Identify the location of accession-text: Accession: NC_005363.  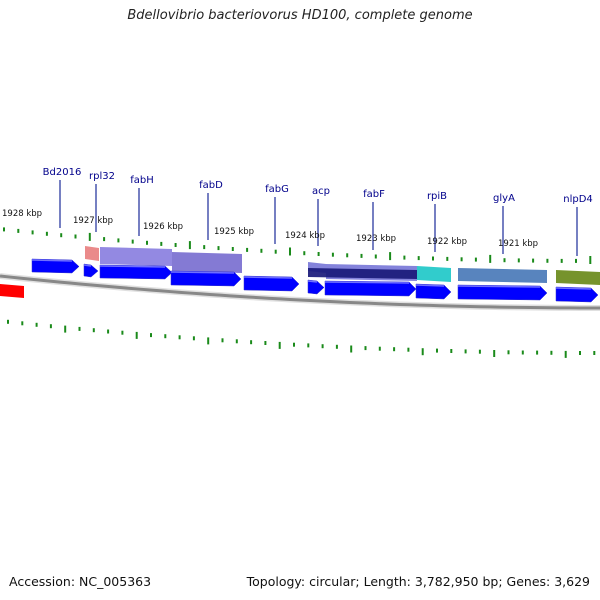
(80, 581).